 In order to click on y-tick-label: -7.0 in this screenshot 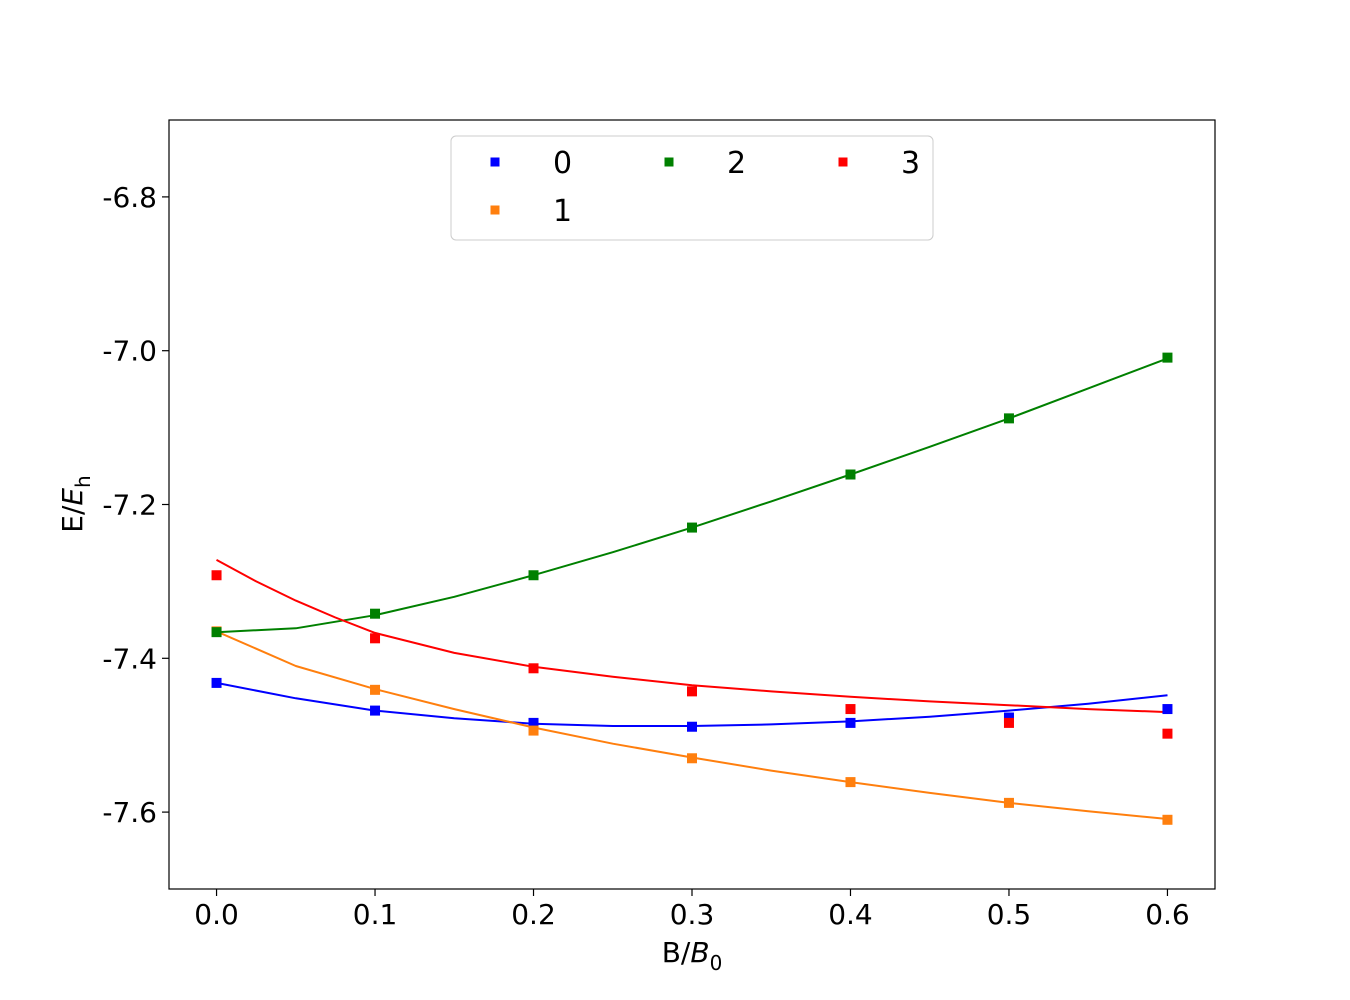, I will do `click(129, 351)`.